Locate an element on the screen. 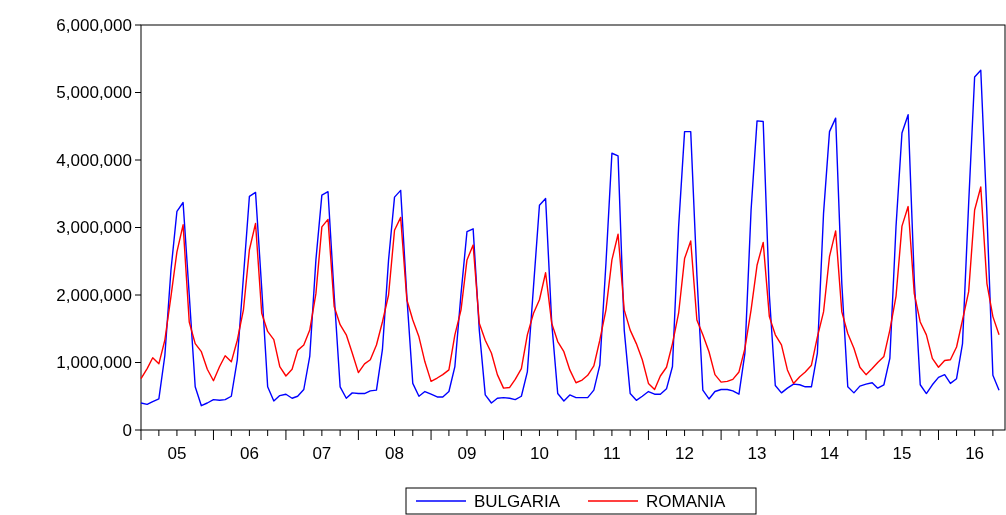 The width and height of the screenshot is (1006, 515). legend-label: ROMANIA is located at coordinates (686, 501).